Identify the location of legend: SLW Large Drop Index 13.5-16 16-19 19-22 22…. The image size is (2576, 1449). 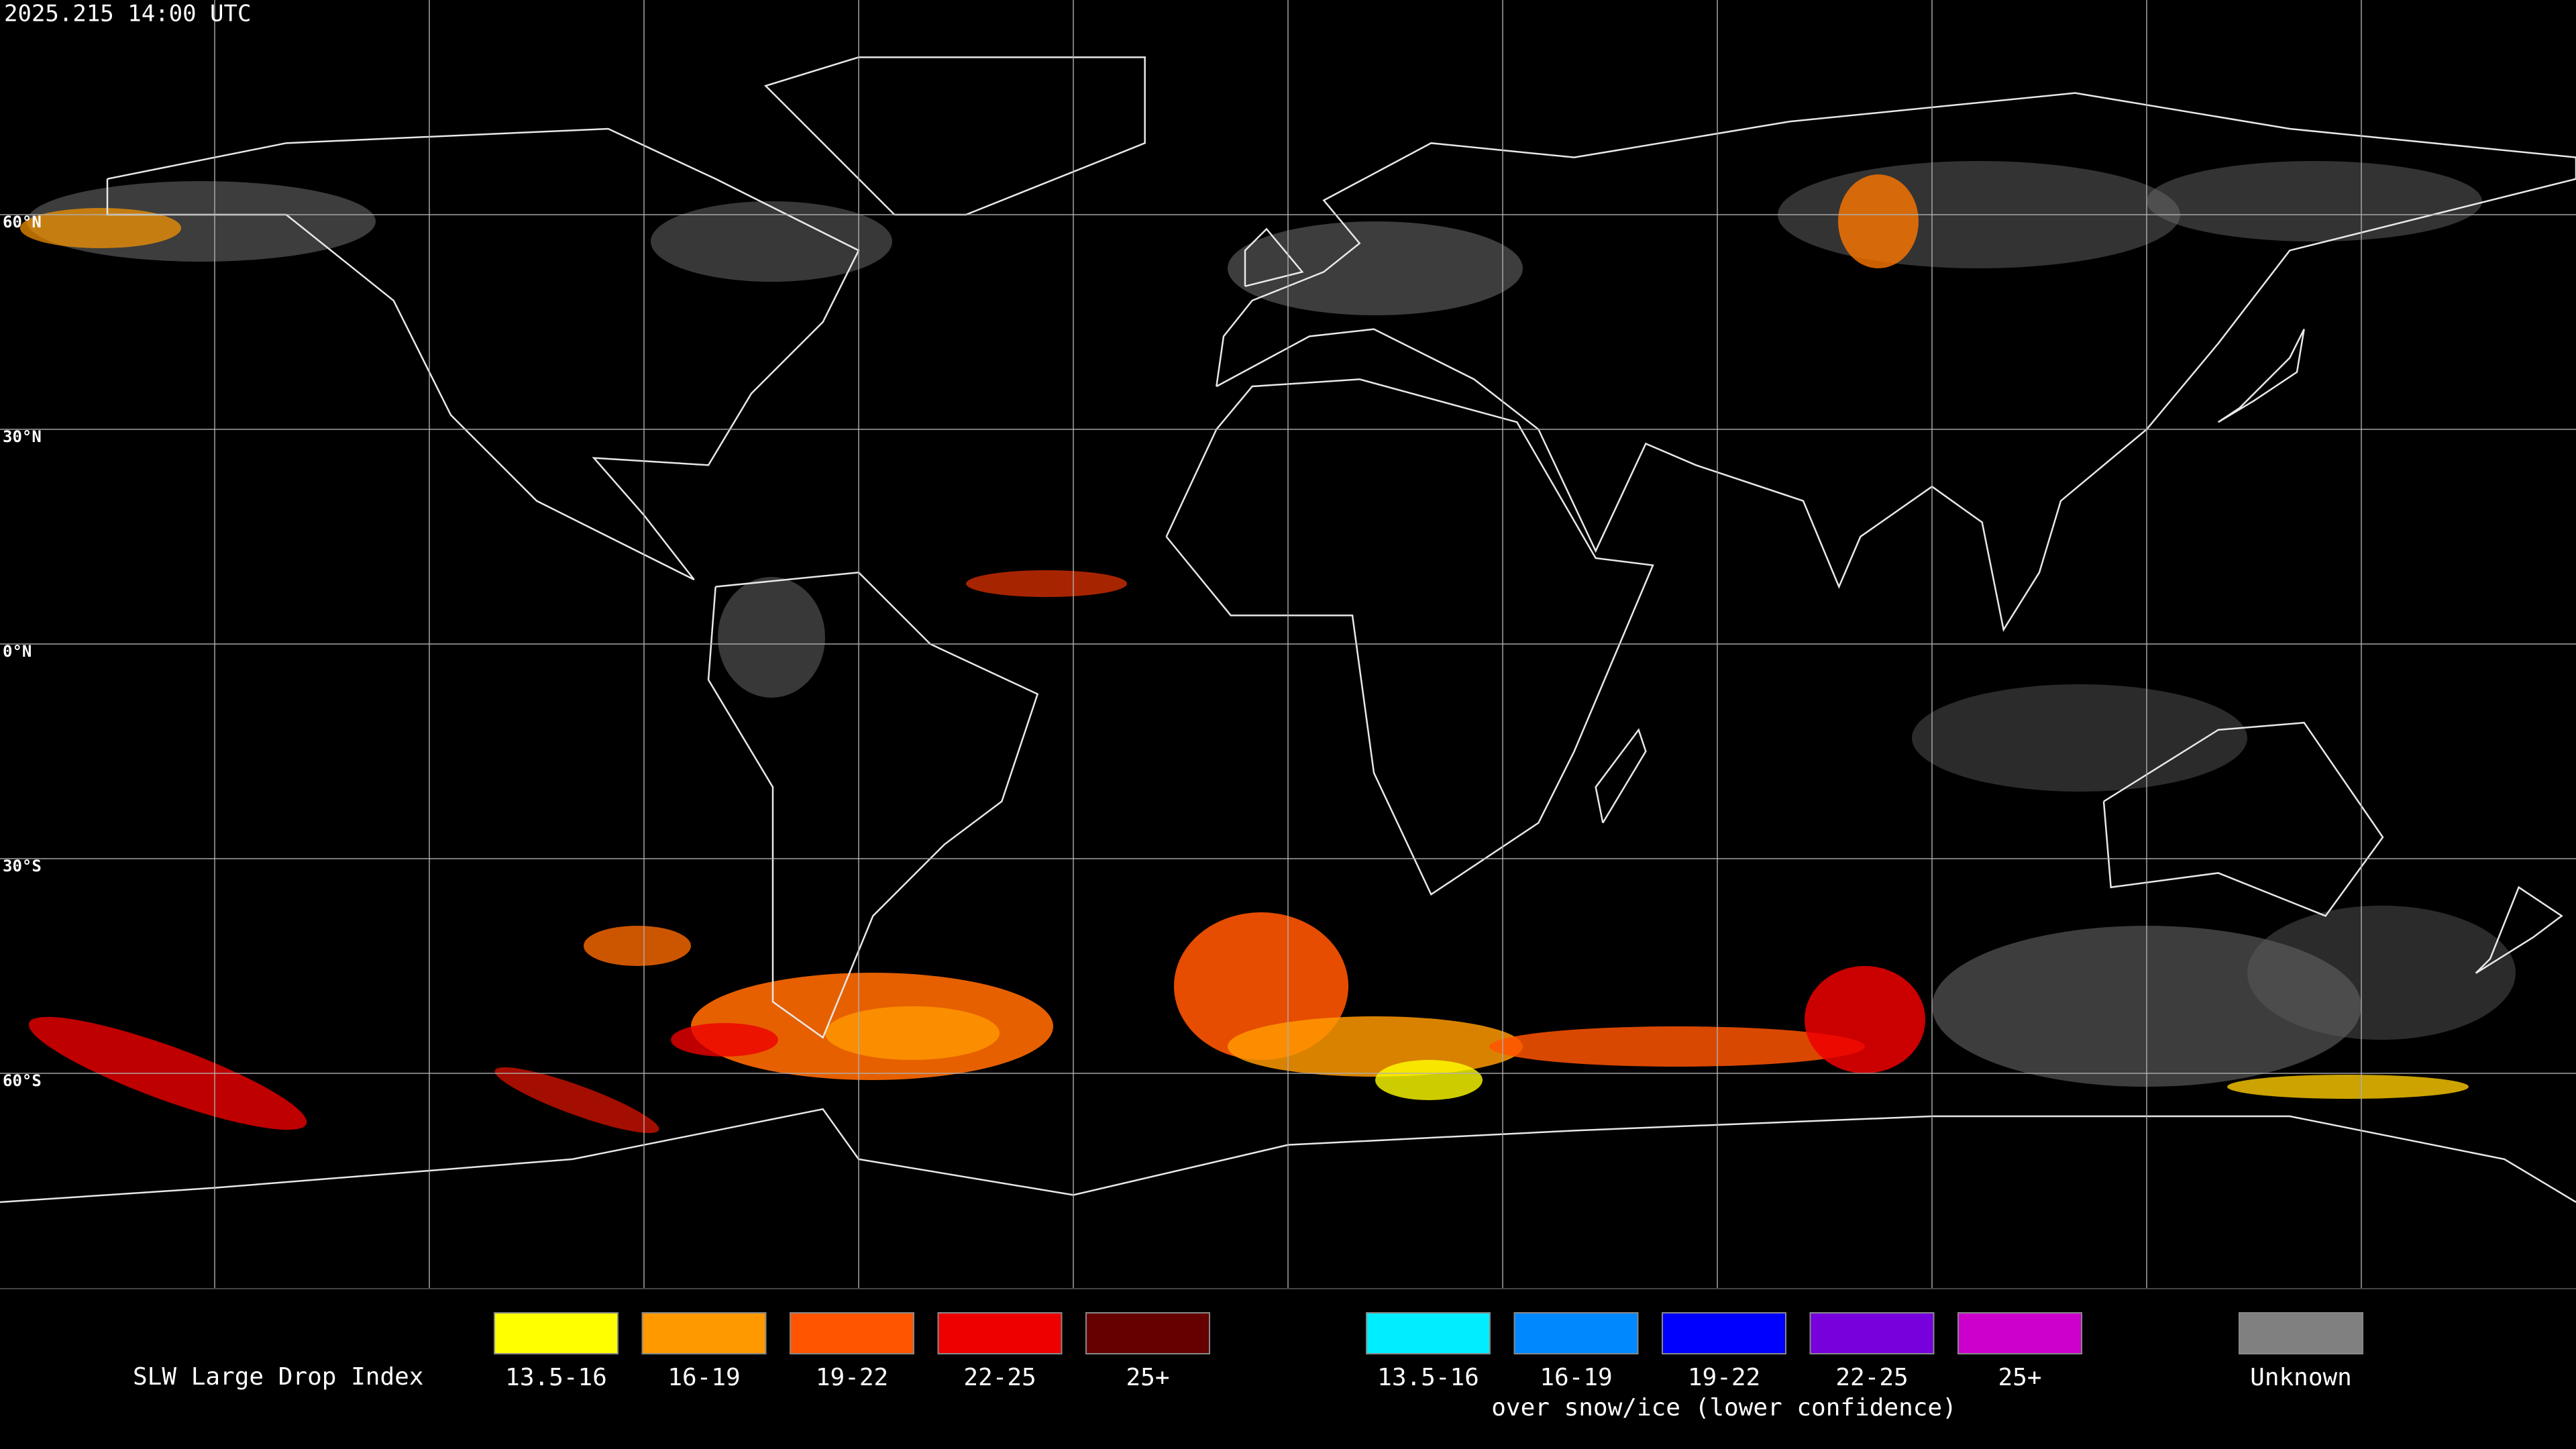
(1248, 1366).